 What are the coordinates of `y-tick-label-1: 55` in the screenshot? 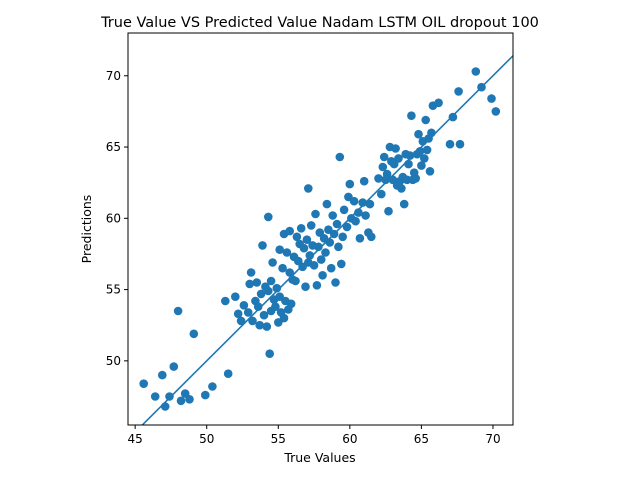 It's located at (113, 290).